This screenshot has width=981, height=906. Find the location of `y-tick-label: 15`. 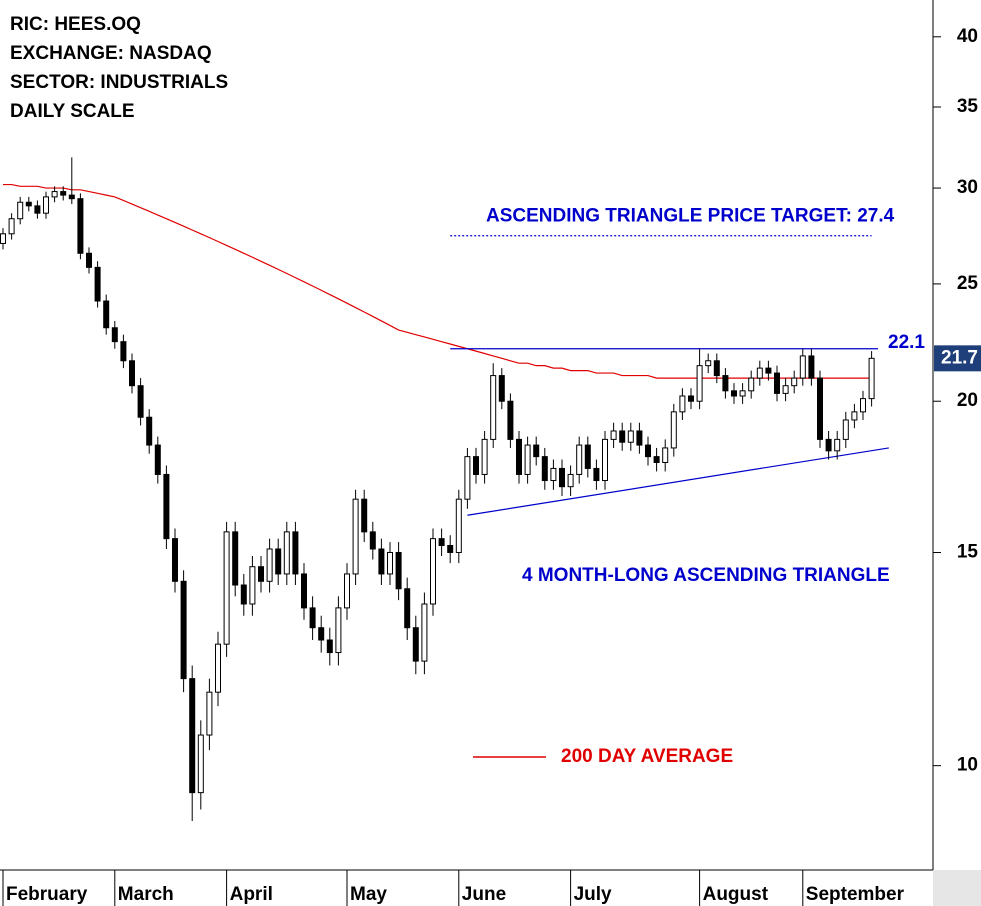

y-tick-label: 15 is located at coordinates (968, 551).